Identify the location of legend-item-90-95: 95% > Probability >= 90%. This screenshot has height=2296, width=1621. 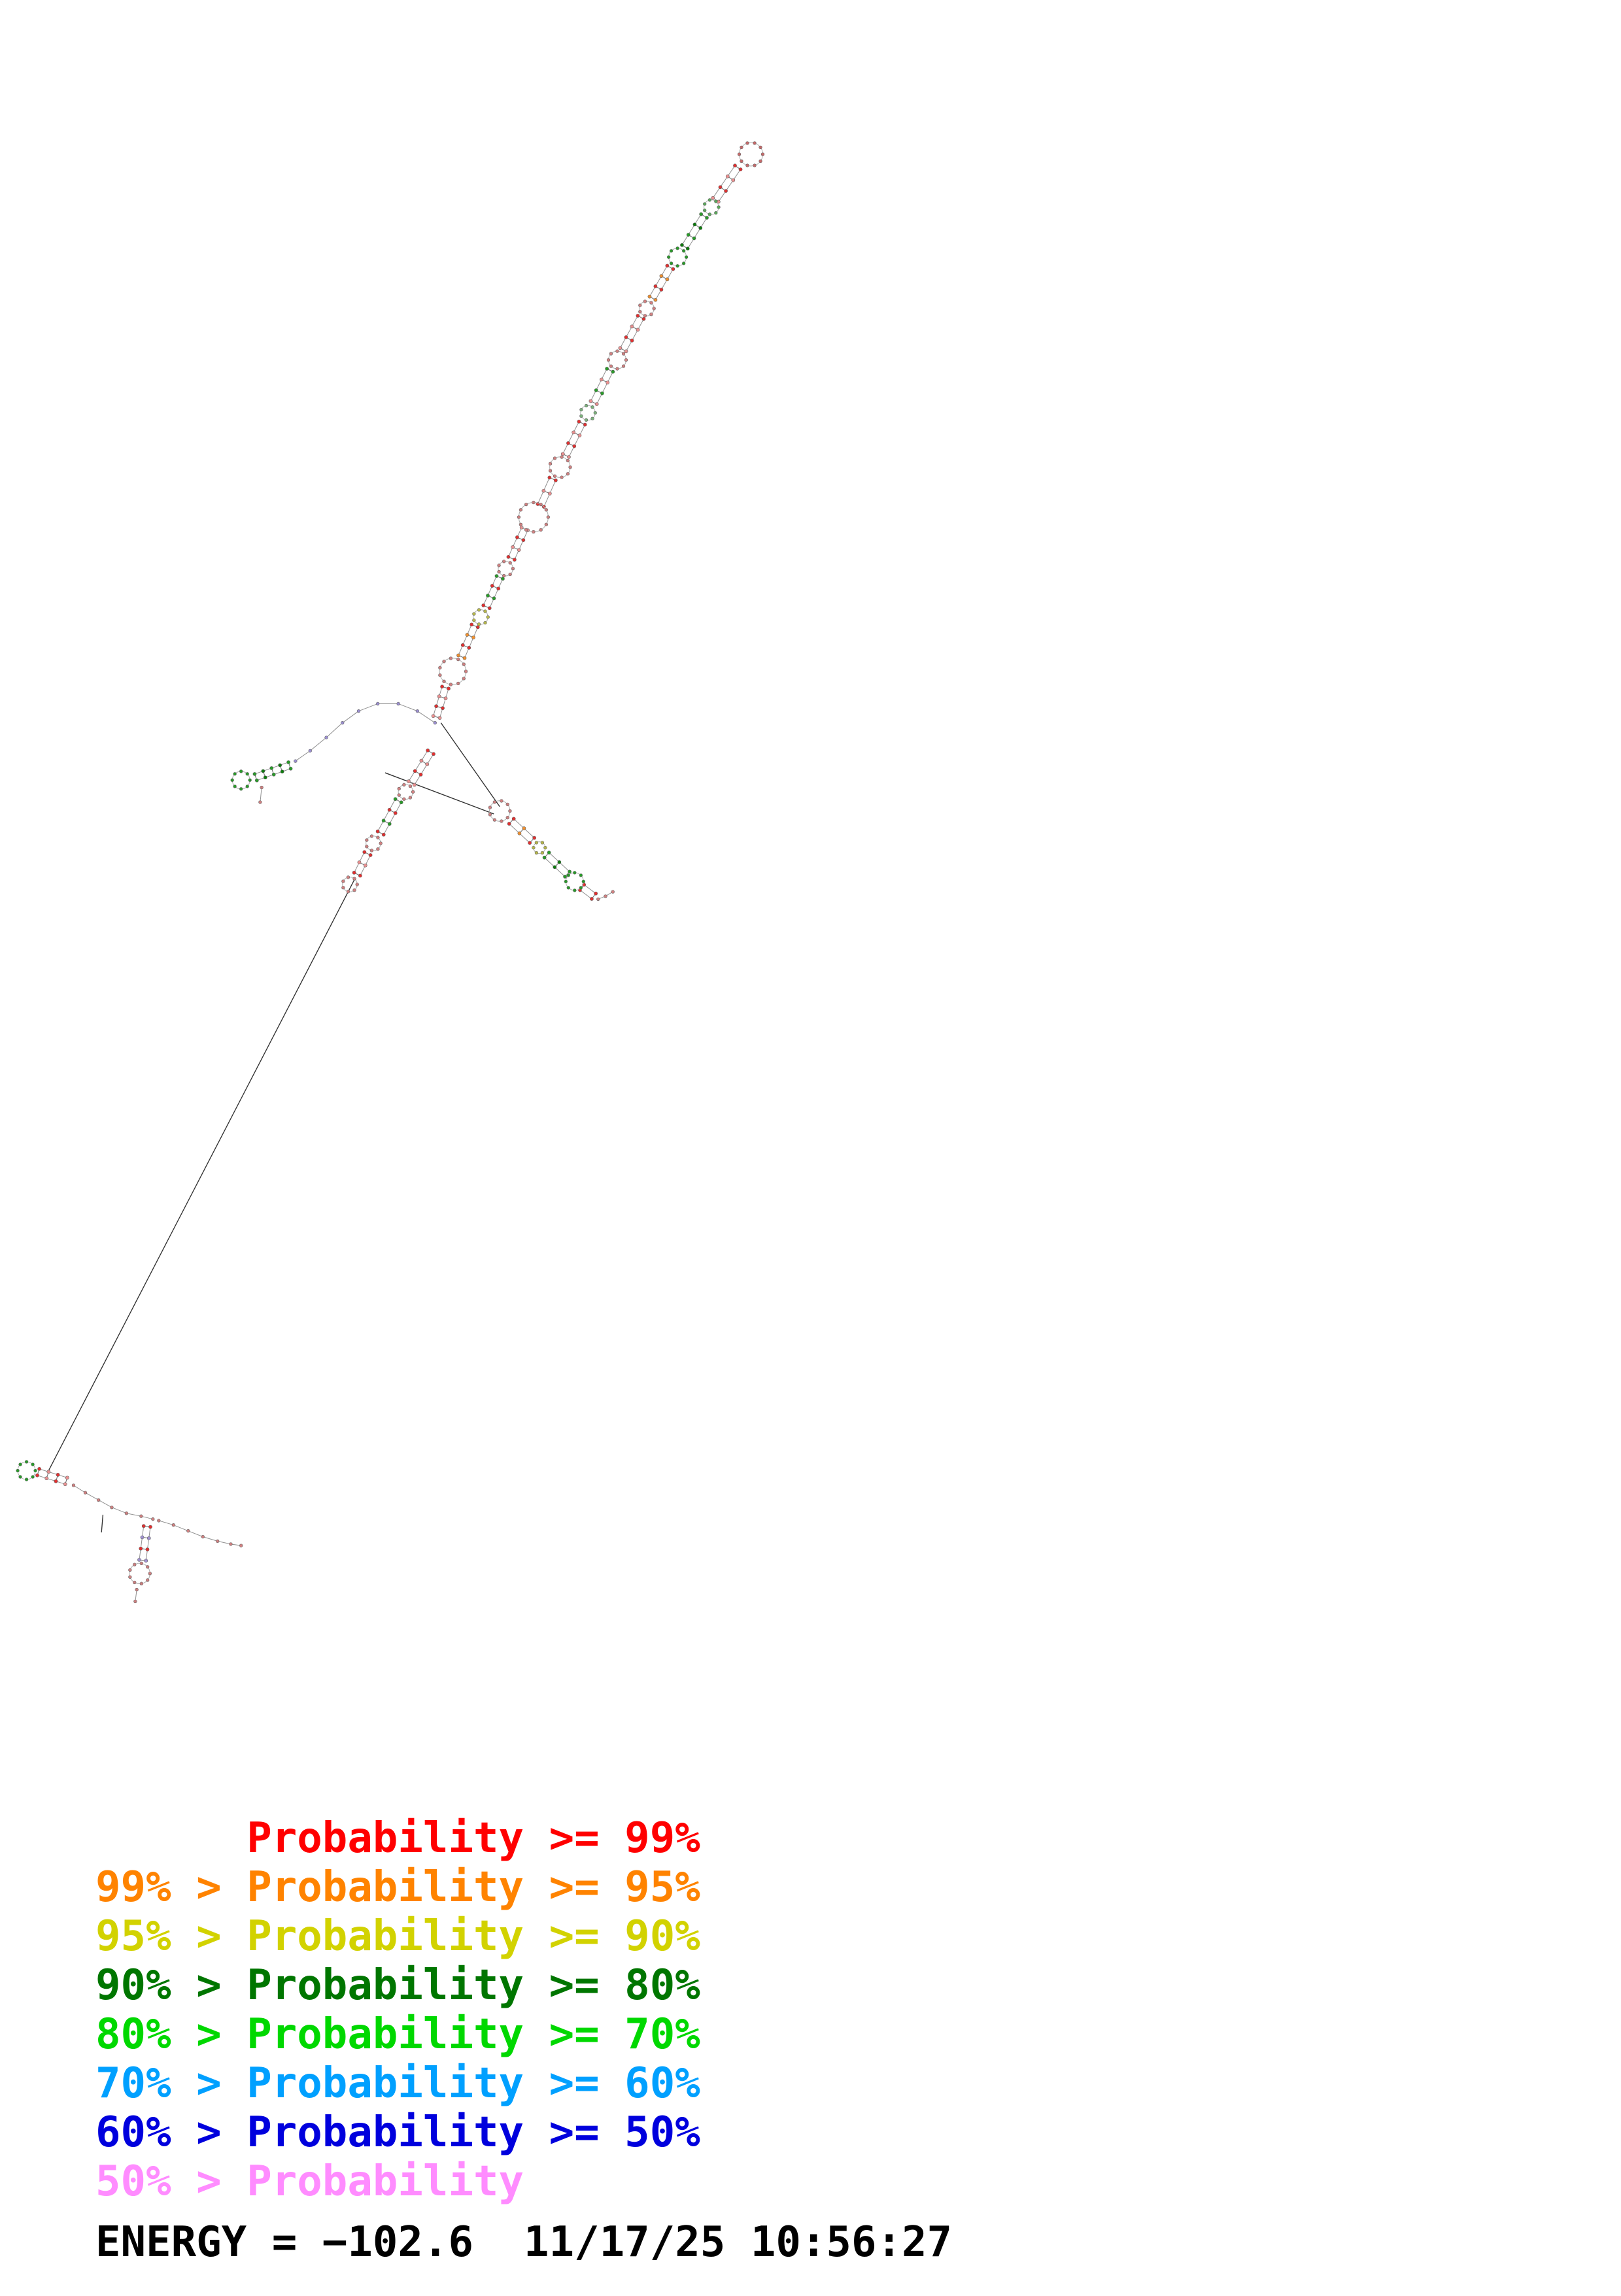
(397, 1936).